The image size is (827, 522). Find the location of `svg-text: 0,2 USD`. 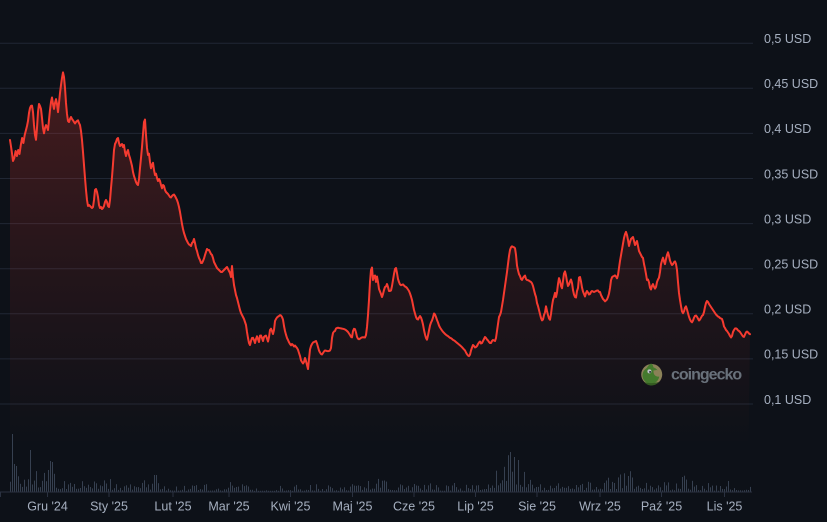

svg-text: 0,2 USD is located at coordinates (787, 310).